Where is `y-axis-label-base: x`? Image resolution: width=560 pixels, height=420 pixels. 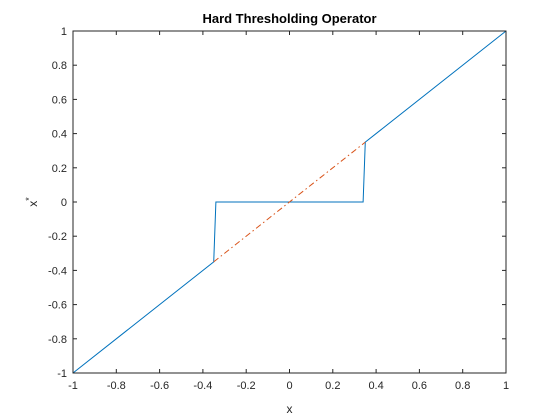
y-axis-label-base: x is located at coordinates (33, 204).